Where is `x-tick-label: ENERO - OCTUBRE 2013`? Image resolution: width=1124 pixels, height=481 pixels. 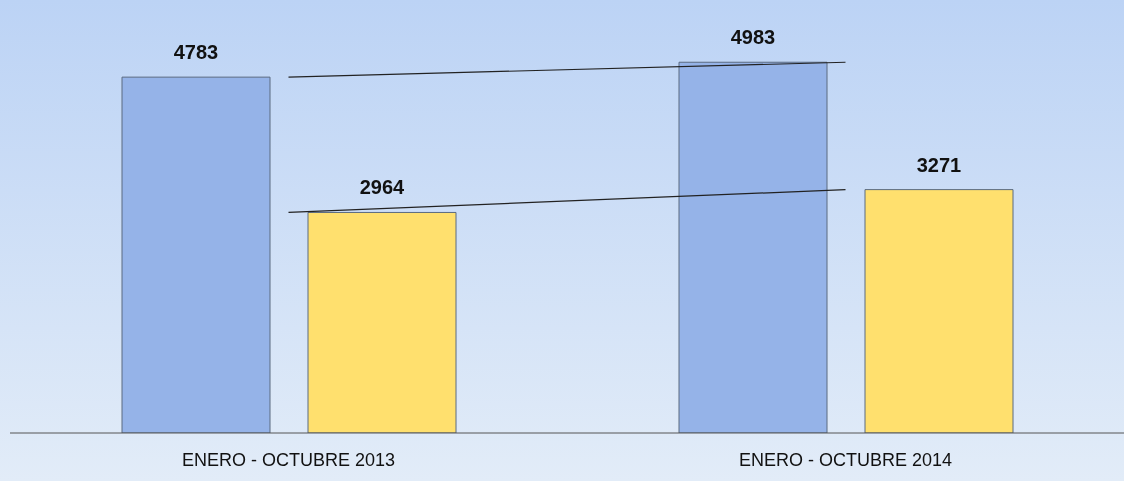 x-tick-label: ENERO - OCTUBRE 2013 is located at coordinates (288, 459).